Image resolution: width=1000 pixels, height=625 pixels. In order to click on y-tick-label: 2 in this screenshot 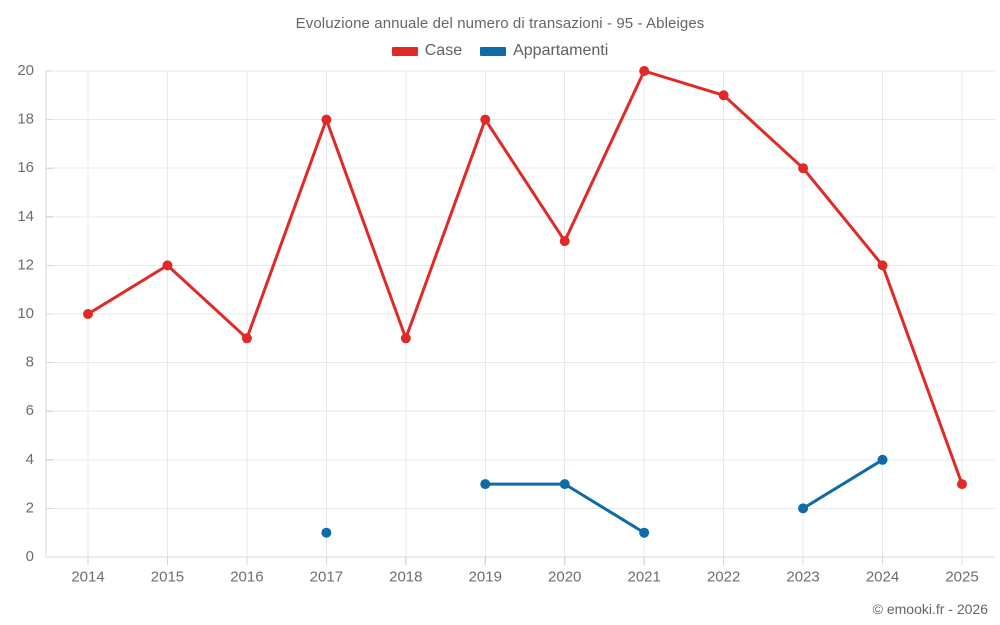, I will do `click(30, 507)`.